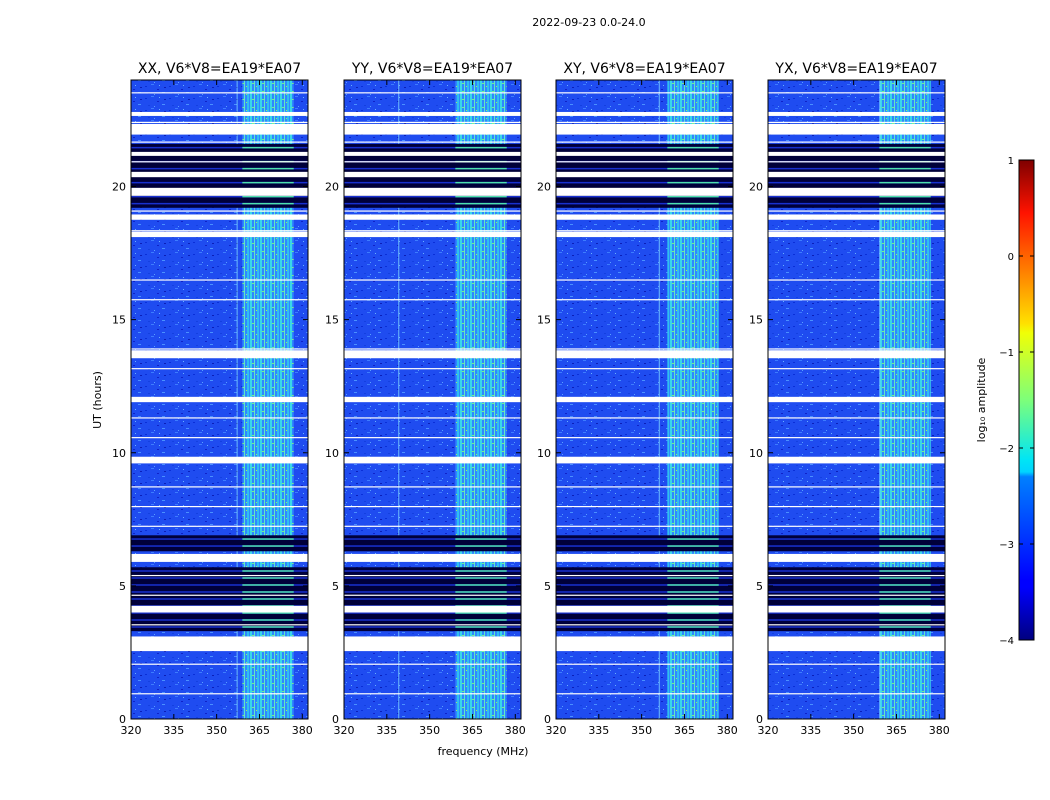 This screenshot has width=1050, height=800. I want to click on colorbar: 1 0 −1 −2 −3 −4 log₁₀ amplitude, so click(1005, 401).